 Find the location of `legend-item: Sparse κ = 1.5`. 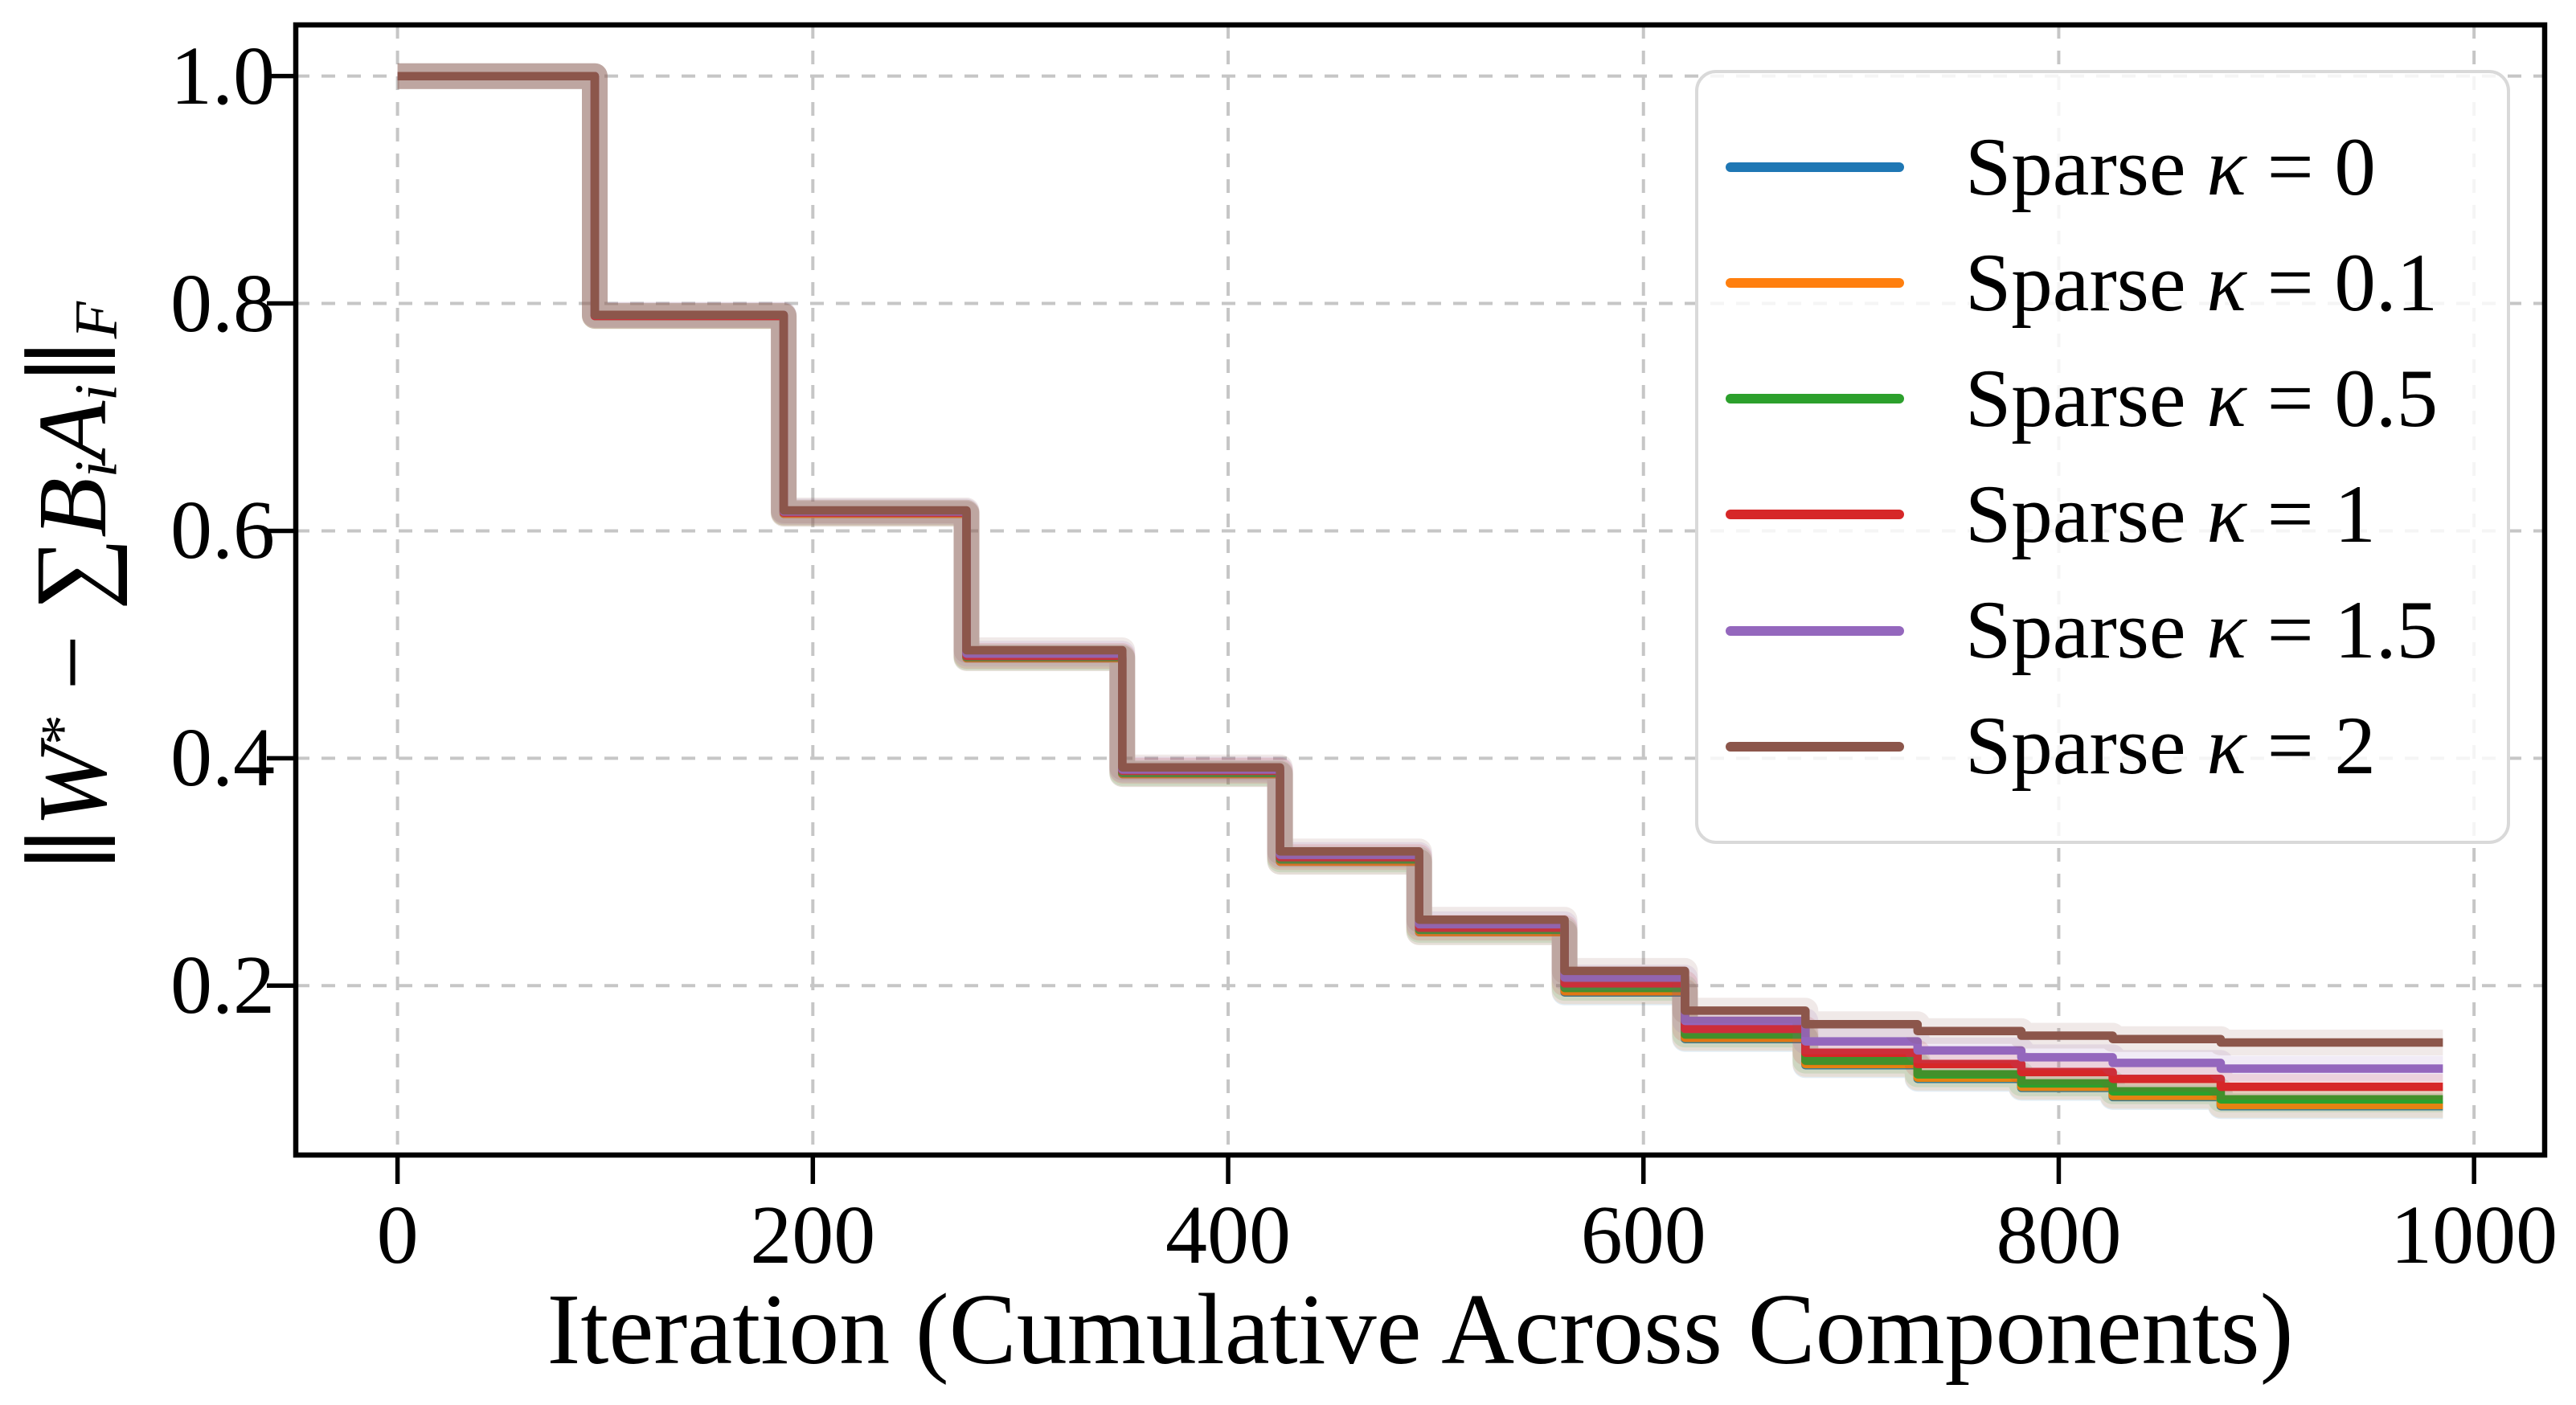

legend-item: Sparse κ = 1.5 is located at coordinates (2103, 630).